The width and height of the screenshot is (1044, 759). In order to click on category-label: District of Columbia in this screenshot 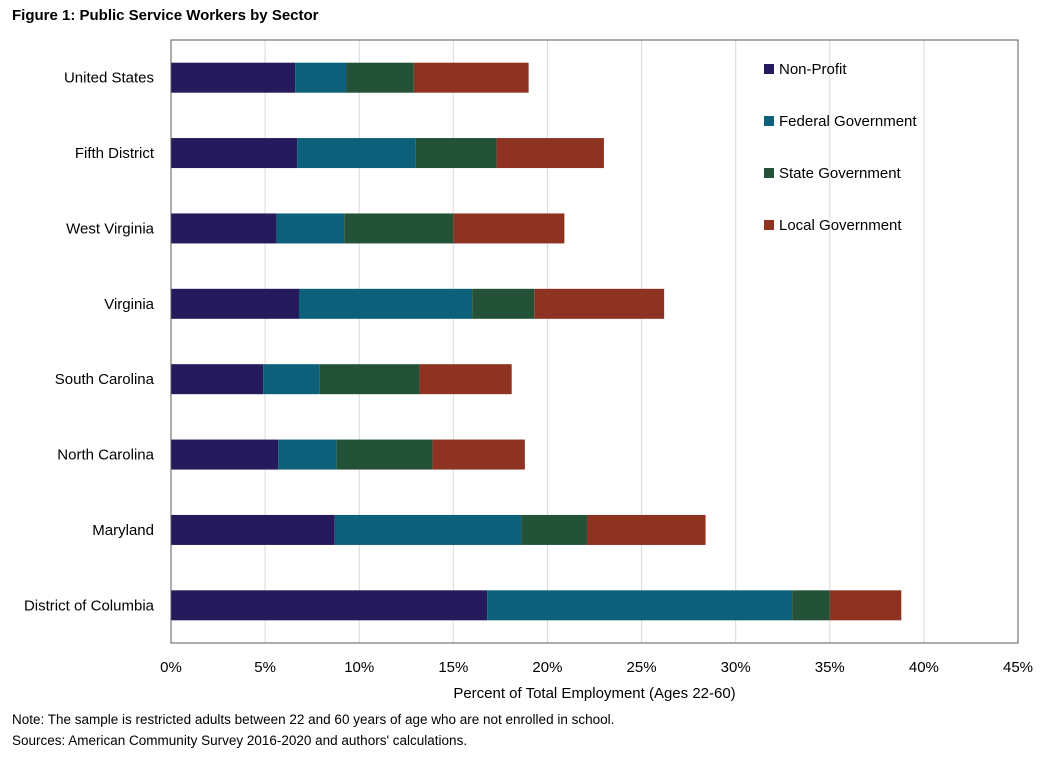, I will do `click(89, 605)`.